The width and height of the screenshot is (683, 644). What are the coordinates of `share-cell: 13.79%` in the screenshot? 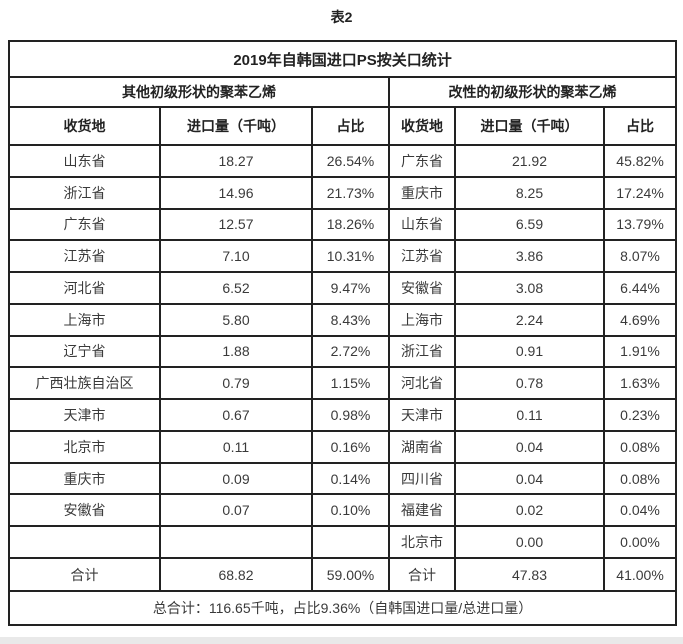 It's located at (640, 224).